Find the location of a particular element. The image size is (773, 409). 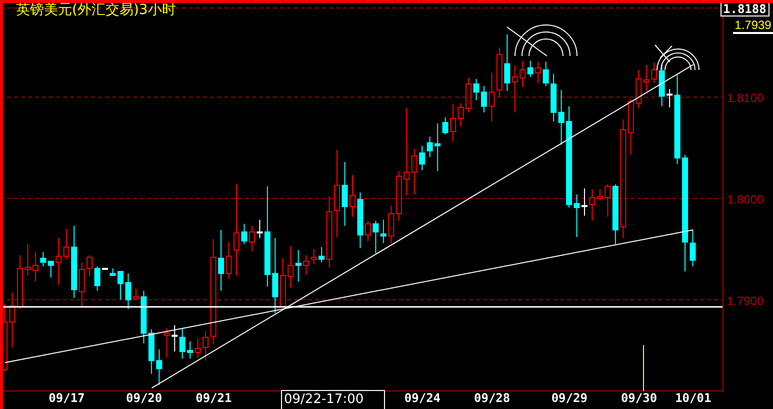

x-tick-label: 09/29 is located at coordinates (569, 398).